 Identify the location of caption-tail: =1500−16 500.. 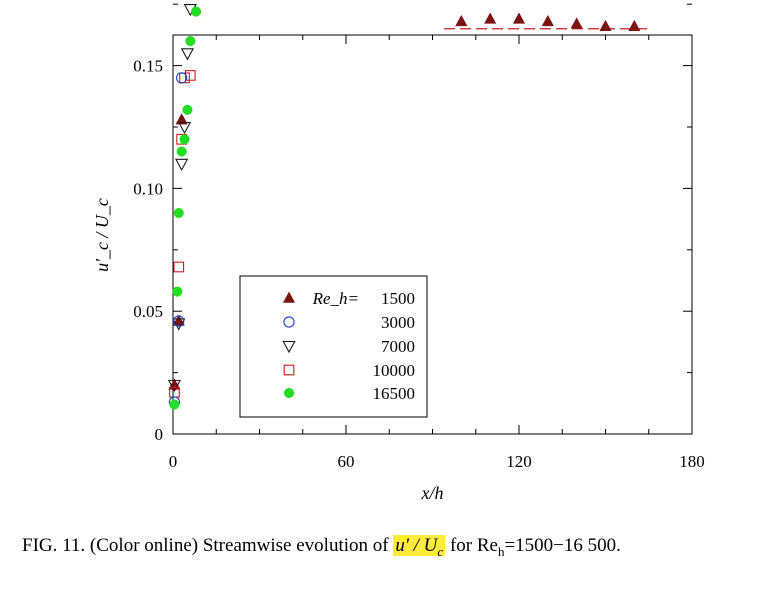
(562, 545).